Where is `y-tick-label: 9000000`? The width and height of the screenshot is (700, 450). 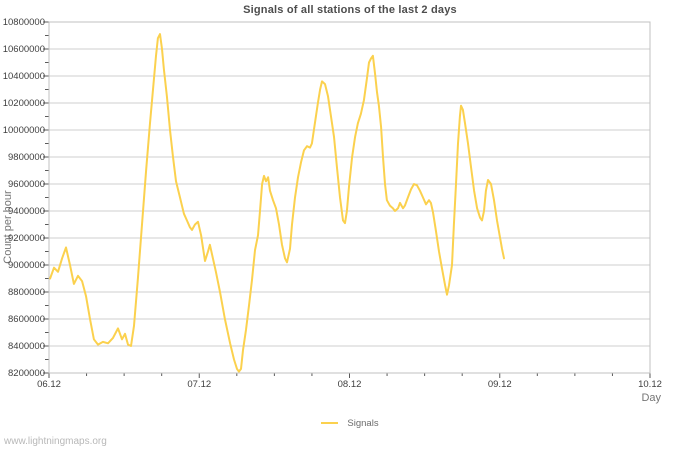 y-tick-label: 9000000 is located at coordinates (26, 265).